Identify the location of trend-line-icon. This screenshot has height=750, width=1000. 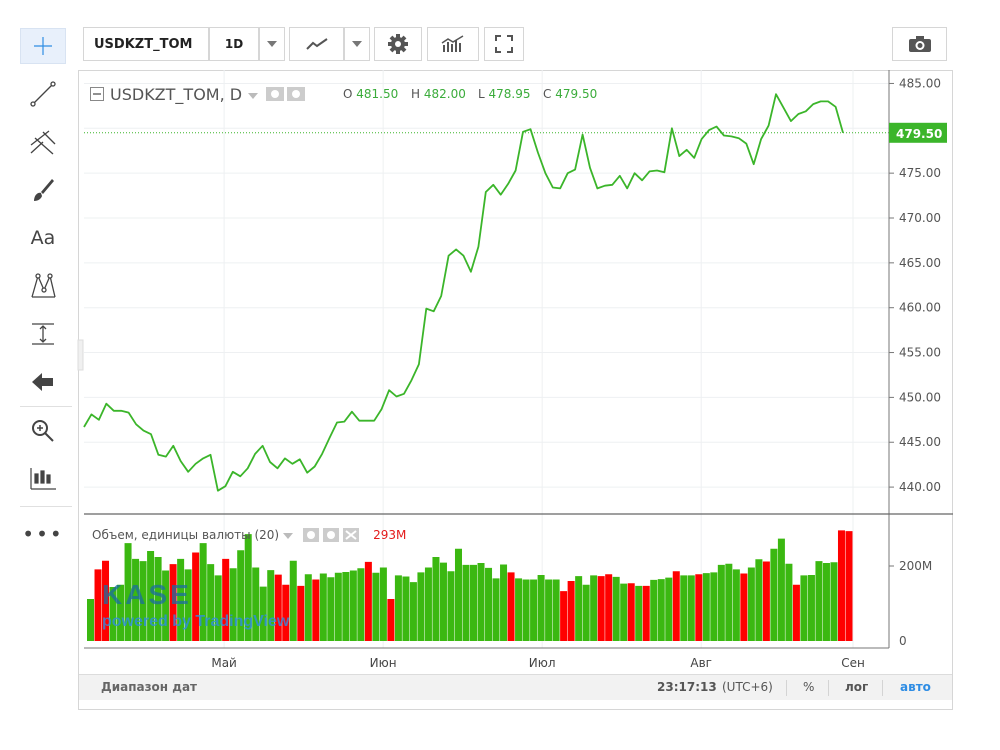
(43, 94).